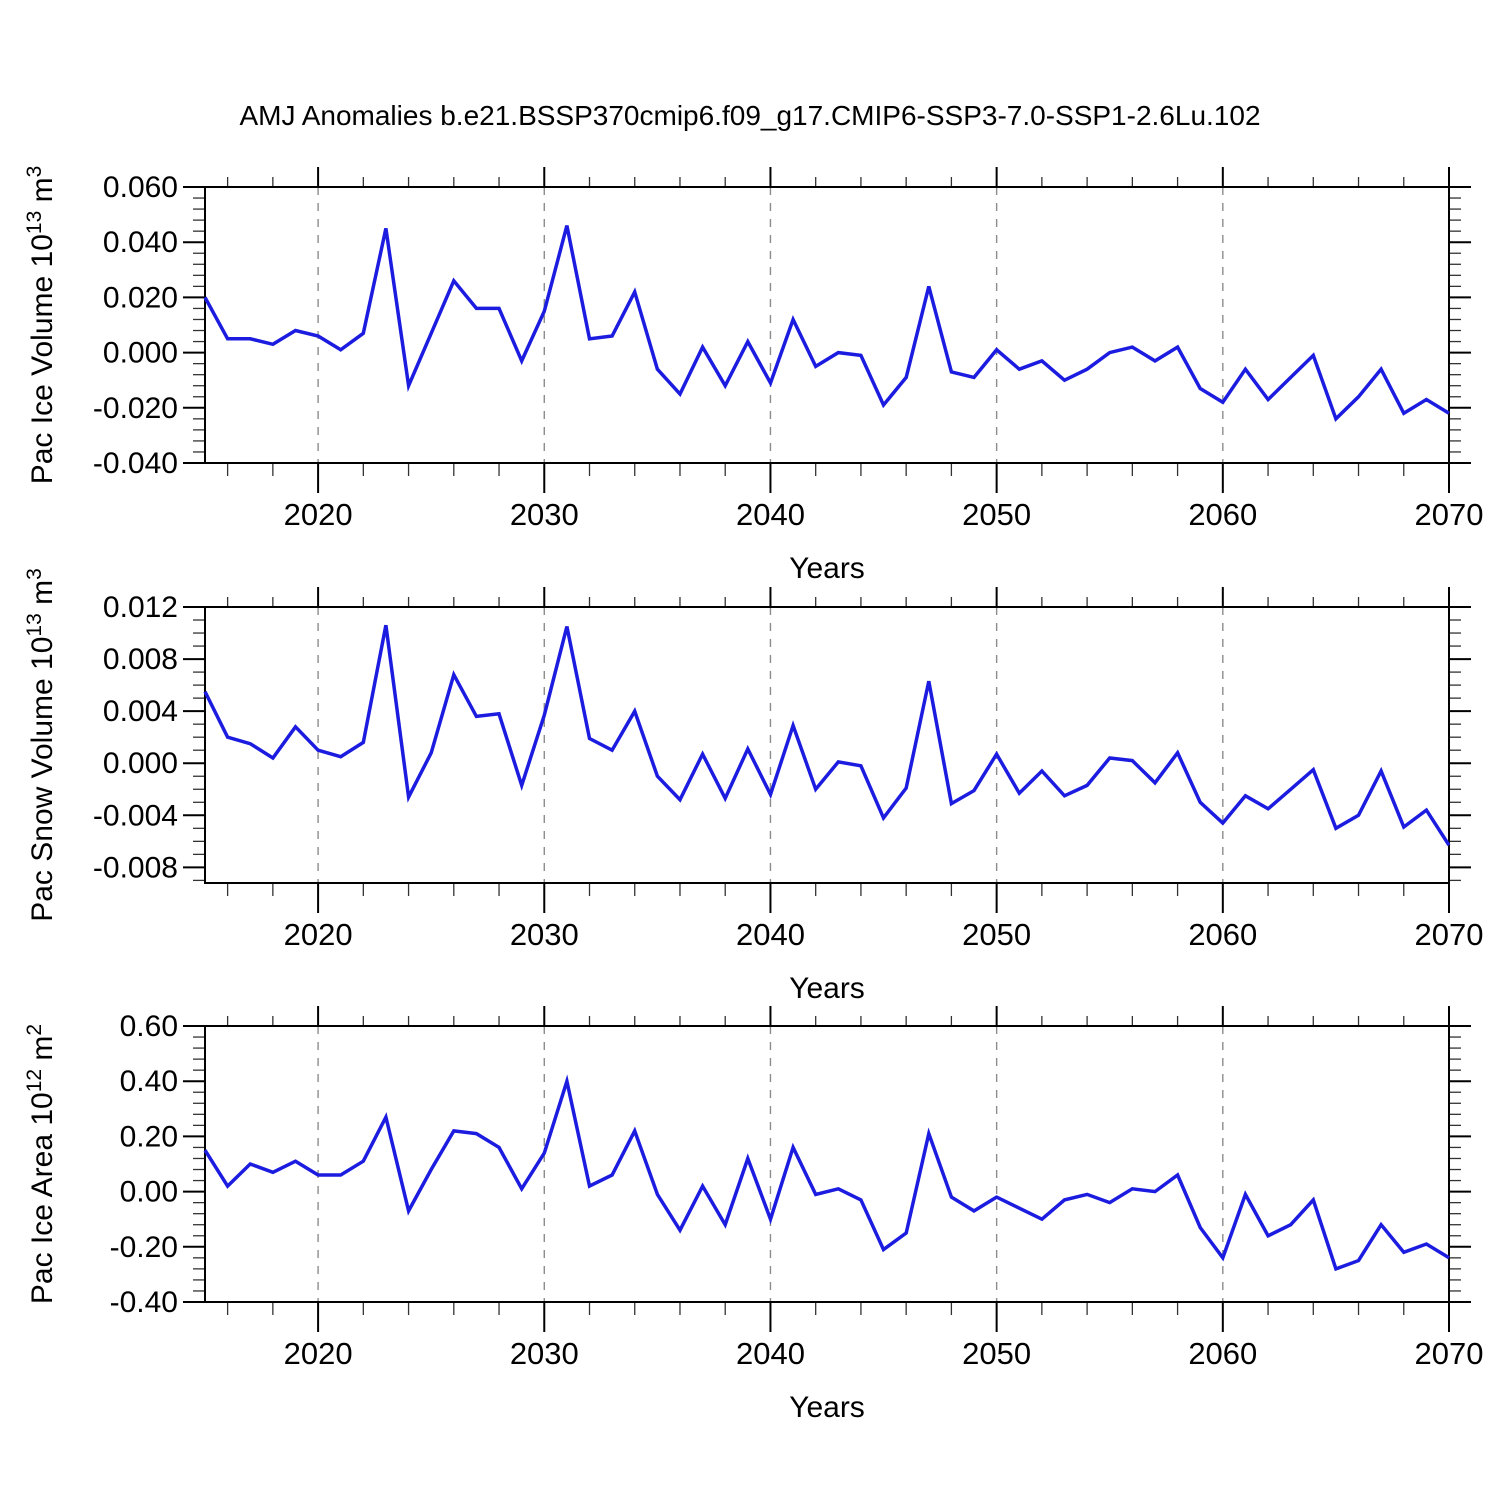  I want to click on pac-ice-area-series-line, so click(826, 1173).